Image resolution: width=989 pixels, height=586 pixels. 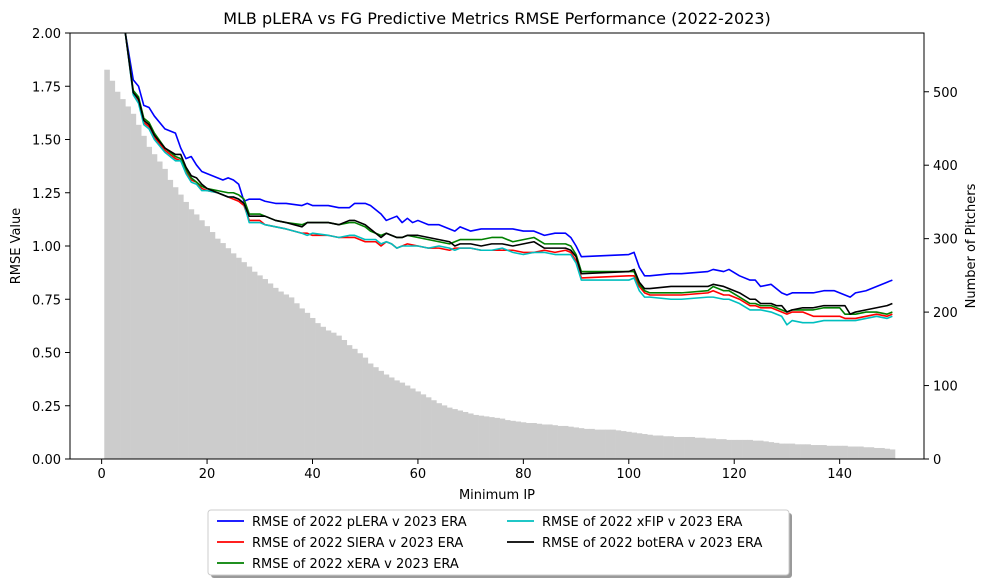 I want to click on y2-tick-label: 0, so click(x=937, y=460).